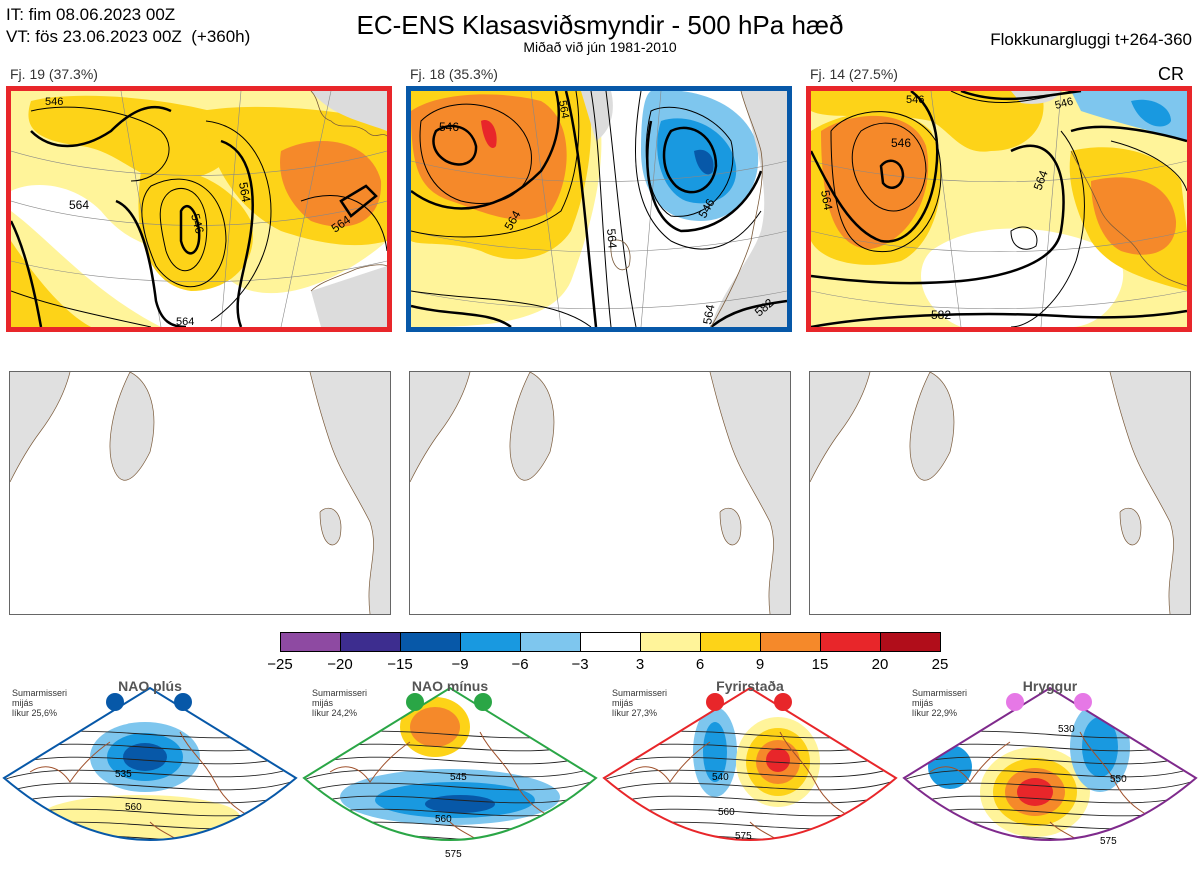 The width and height of the screenshot is (1200, 871). I want to click on colorbar-tick-label: 25, so click(940, 664).